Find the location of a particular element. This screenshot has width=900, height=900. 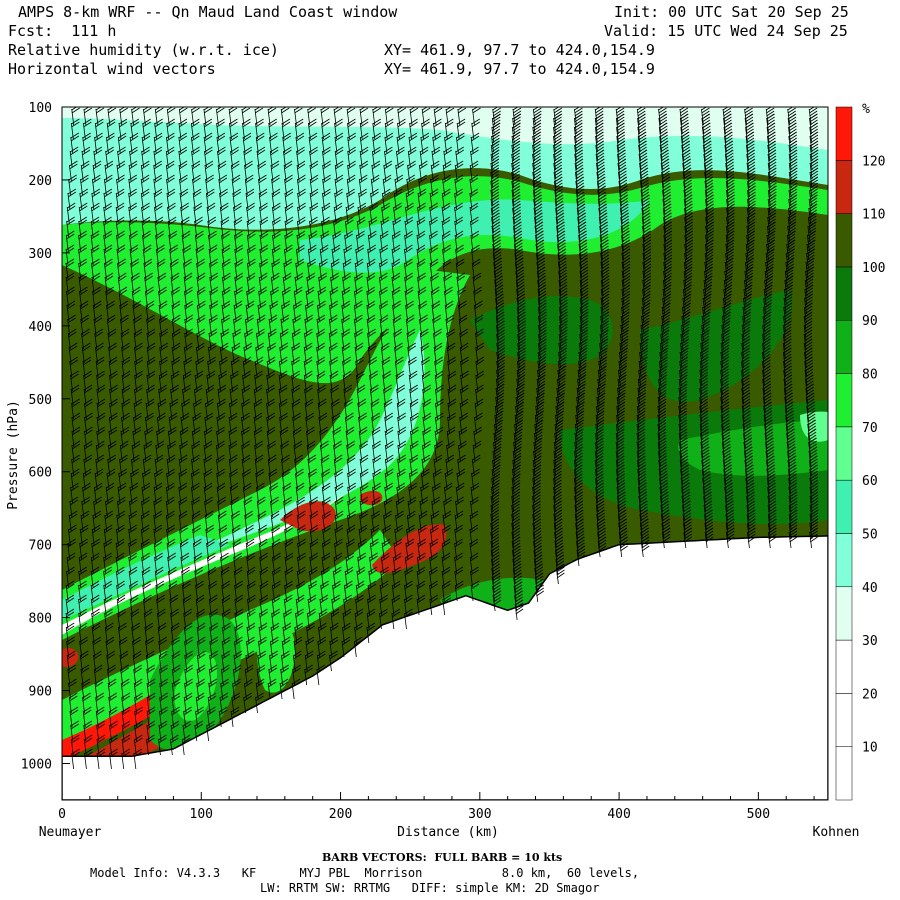

wind-barb-column is located at coordinates (135, 438).